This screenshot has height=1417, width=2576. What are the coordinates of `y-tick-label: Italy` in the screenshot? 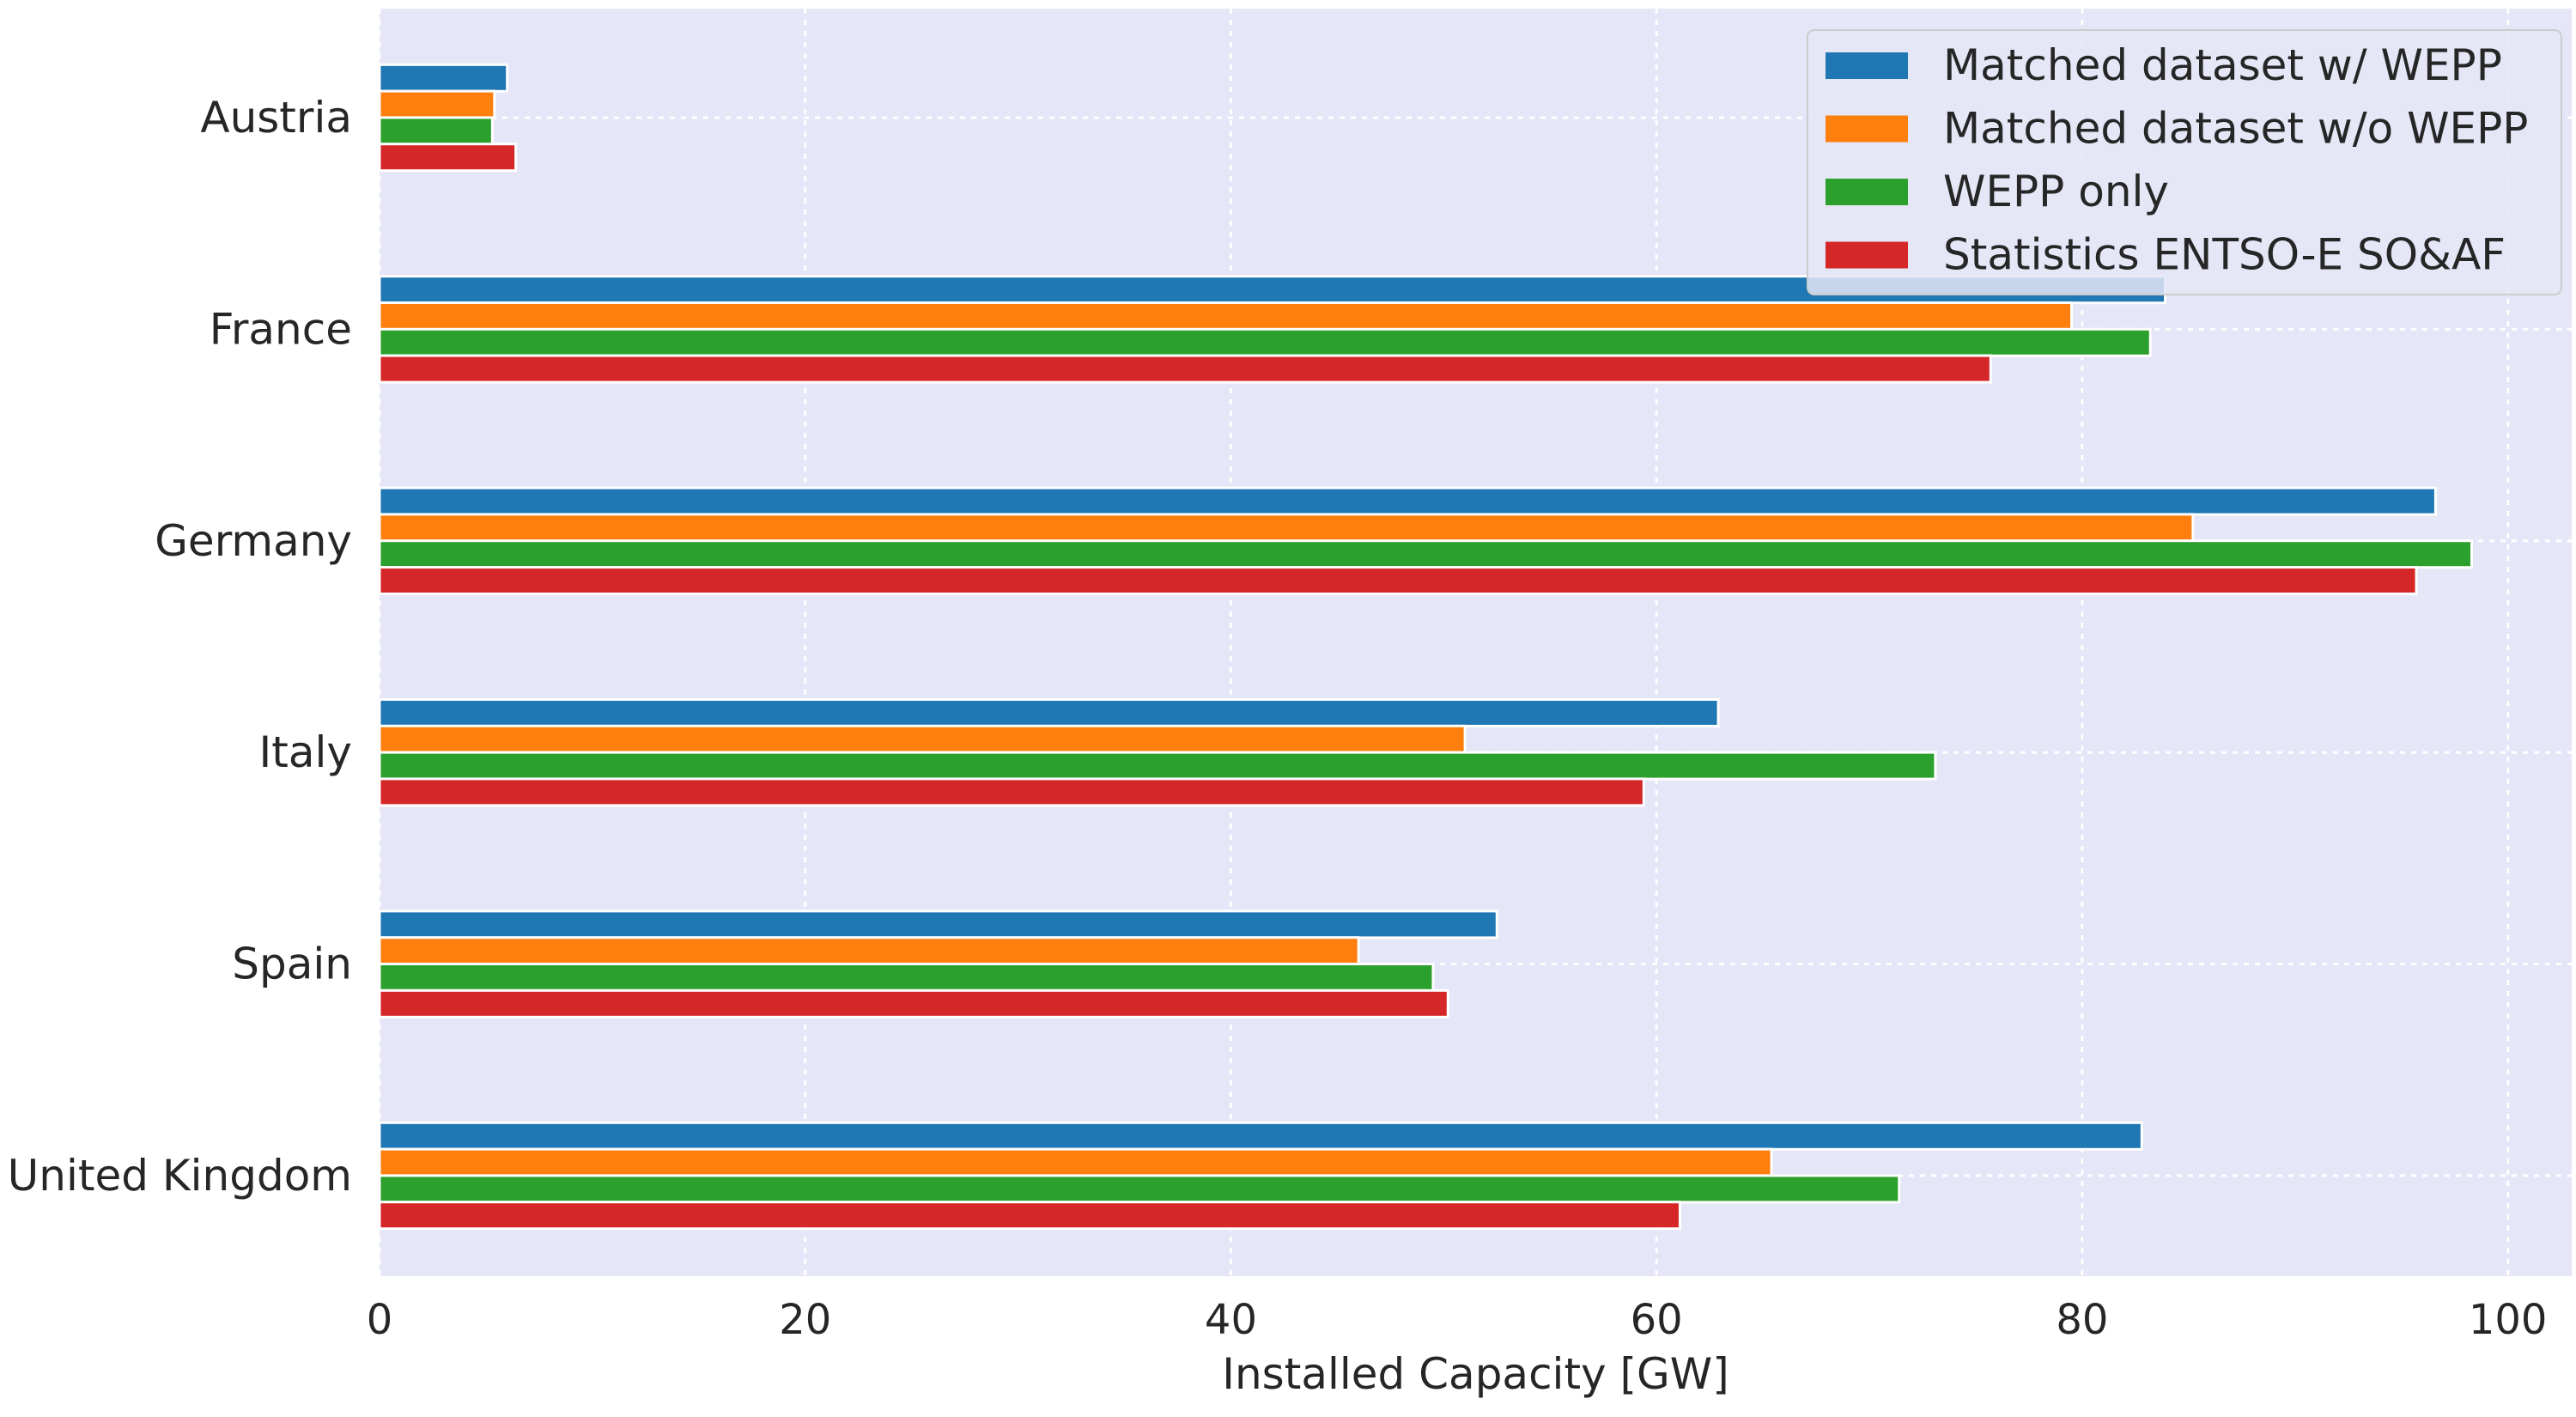 It's located at (305, 752).